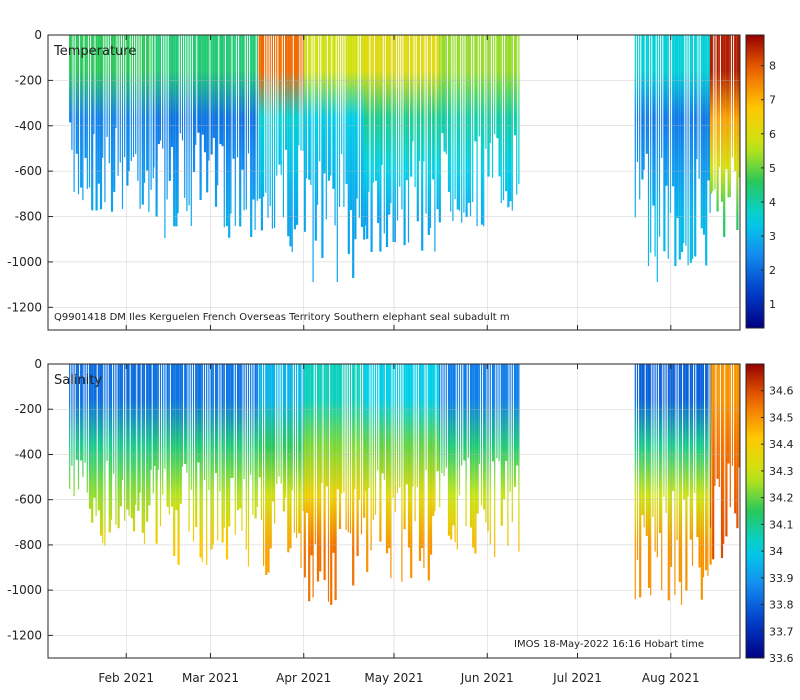  I want to click on x-tick-label: Apr 2021, so click(303, 678).